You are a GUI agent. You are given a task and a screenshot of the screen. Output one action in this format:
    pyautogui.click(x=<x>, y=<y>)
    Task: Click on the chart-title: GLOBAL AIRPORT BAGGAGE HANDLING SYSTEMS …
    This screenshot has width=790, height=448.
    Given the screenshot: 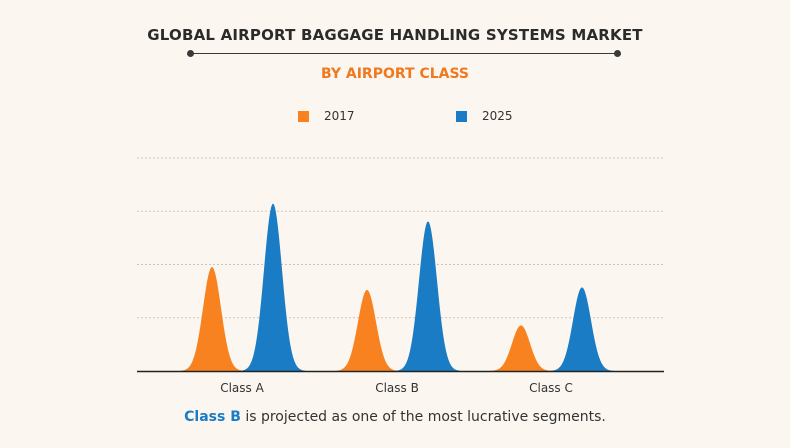 What is the action you would take?
    pyautogui.click(x=395, y=35)
    